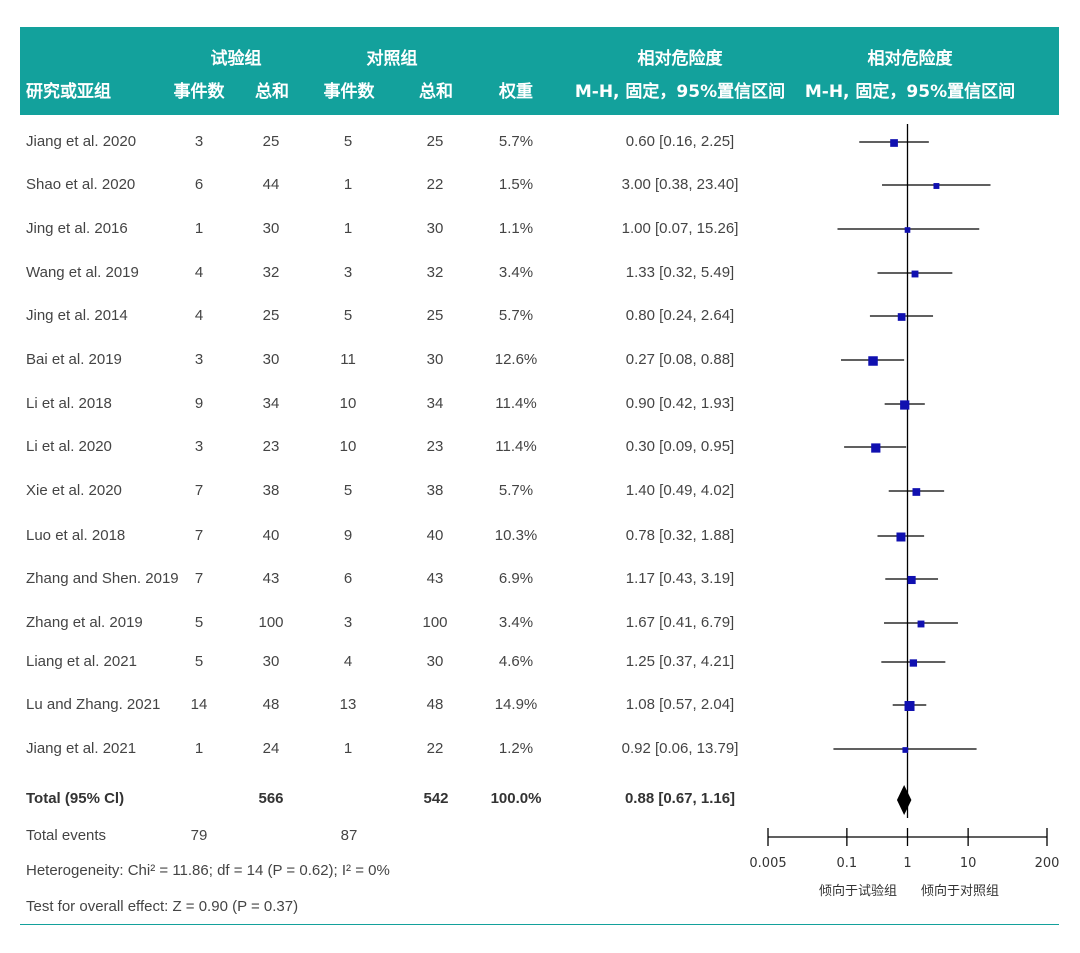 This screenshot has height=953, width=1080. I want to click on rr-ci-value: 1.25 [0.37, 4.21], so click(680, 661).